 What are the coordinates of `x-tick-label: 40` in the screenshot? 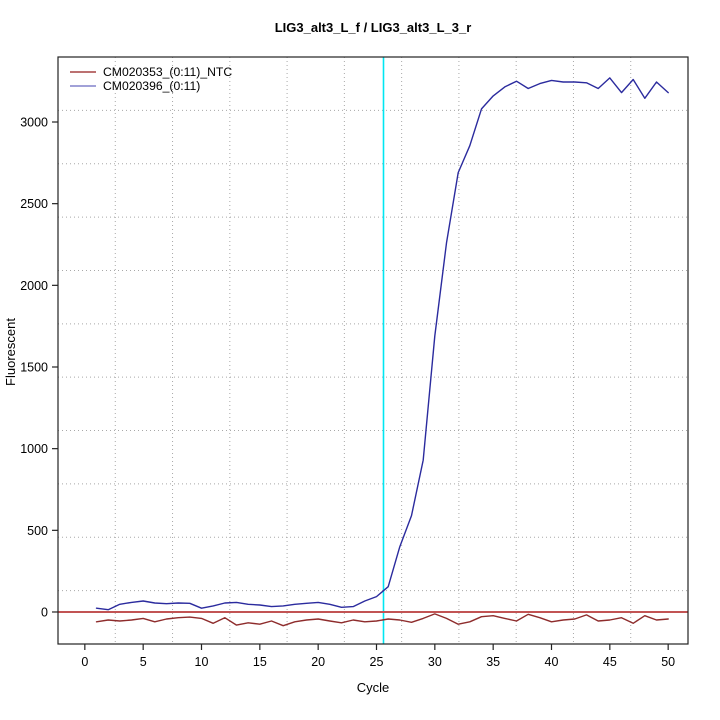 It's located at (552, 662).